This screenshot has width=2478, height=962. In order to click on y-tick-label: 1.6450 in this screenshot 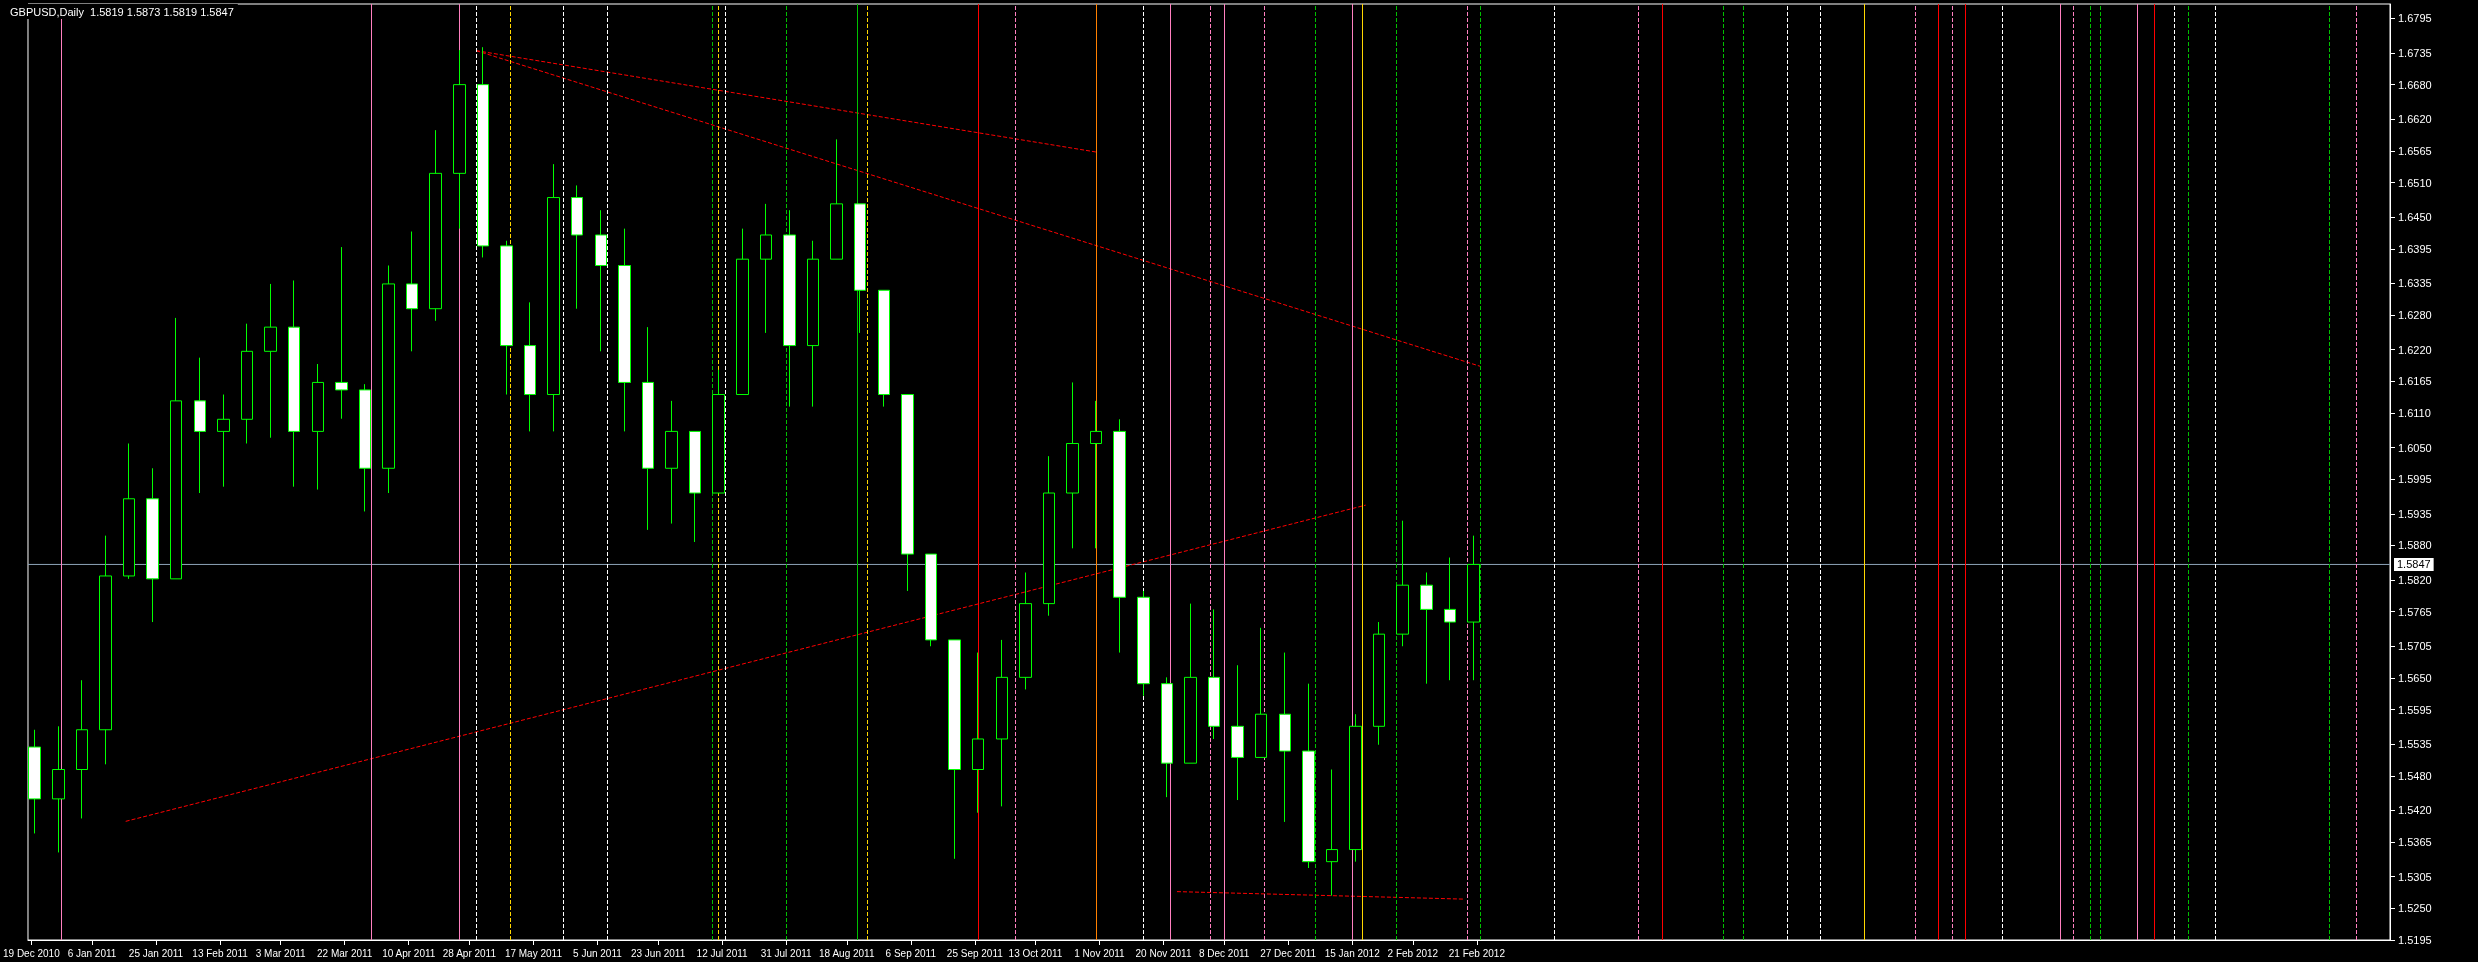, I will do `click(2415, 217)`.